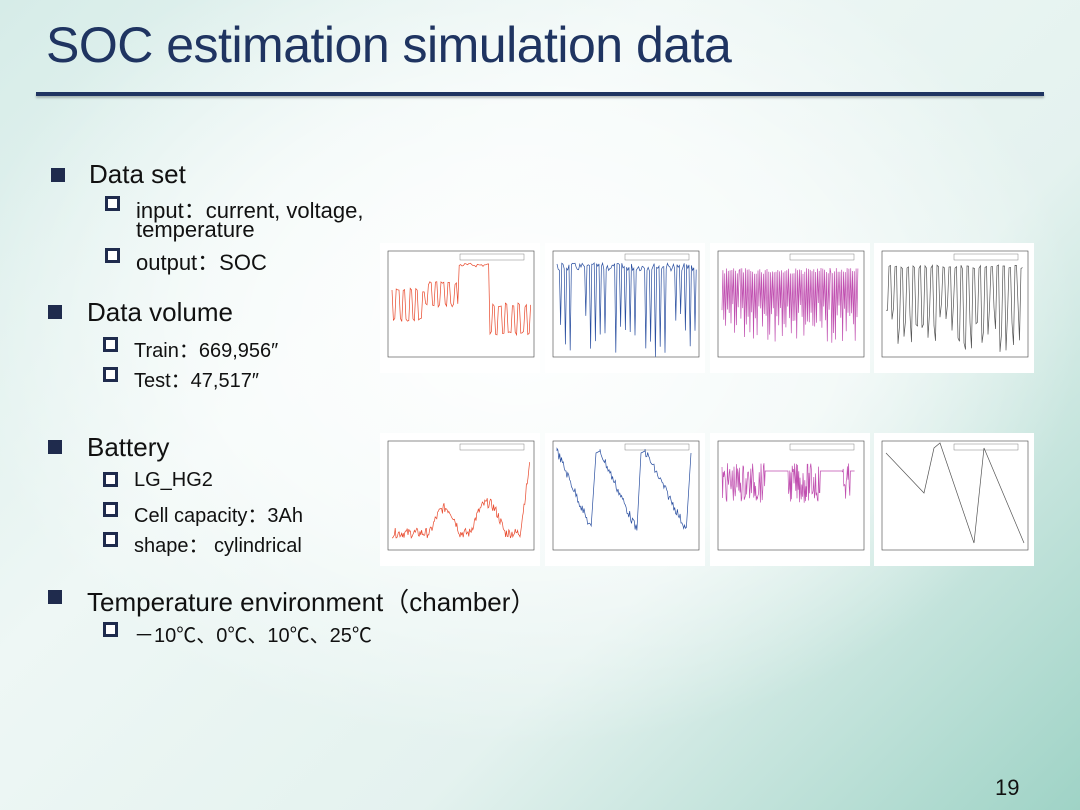  I want to click on temperature-plot-1-axes, so click(791, 304).